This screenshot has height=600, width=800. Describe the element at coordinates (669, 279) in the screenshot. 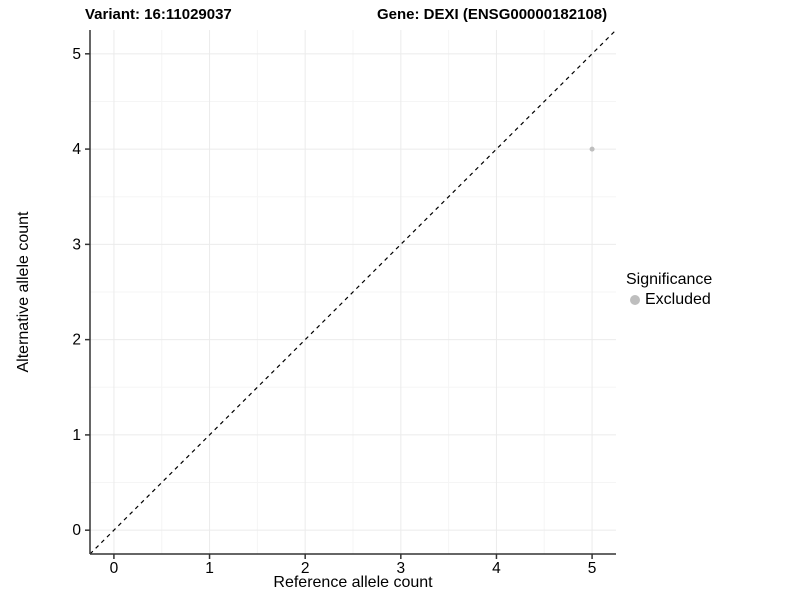

I see `legend-title: Significance` at that location.